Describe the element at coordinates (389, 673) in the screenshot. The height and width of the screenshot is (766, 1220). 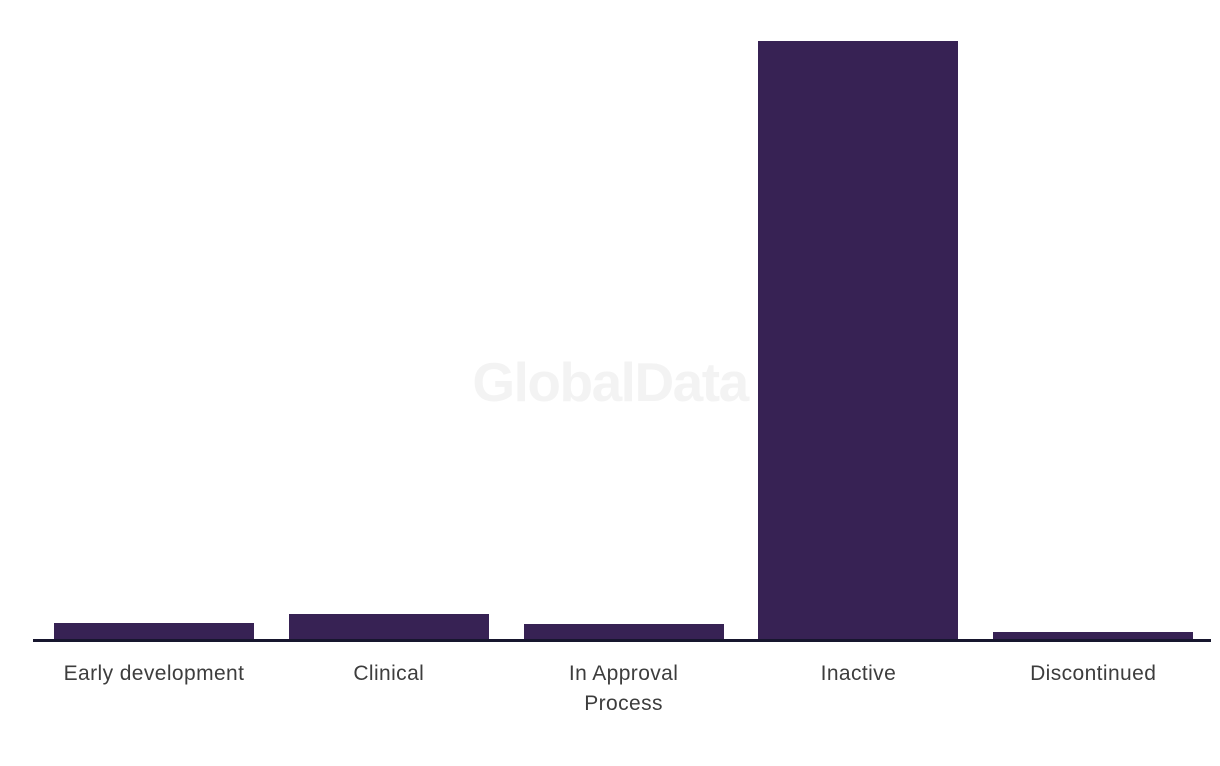
I see `x-axis-label-clinical: Clinical` at that location.